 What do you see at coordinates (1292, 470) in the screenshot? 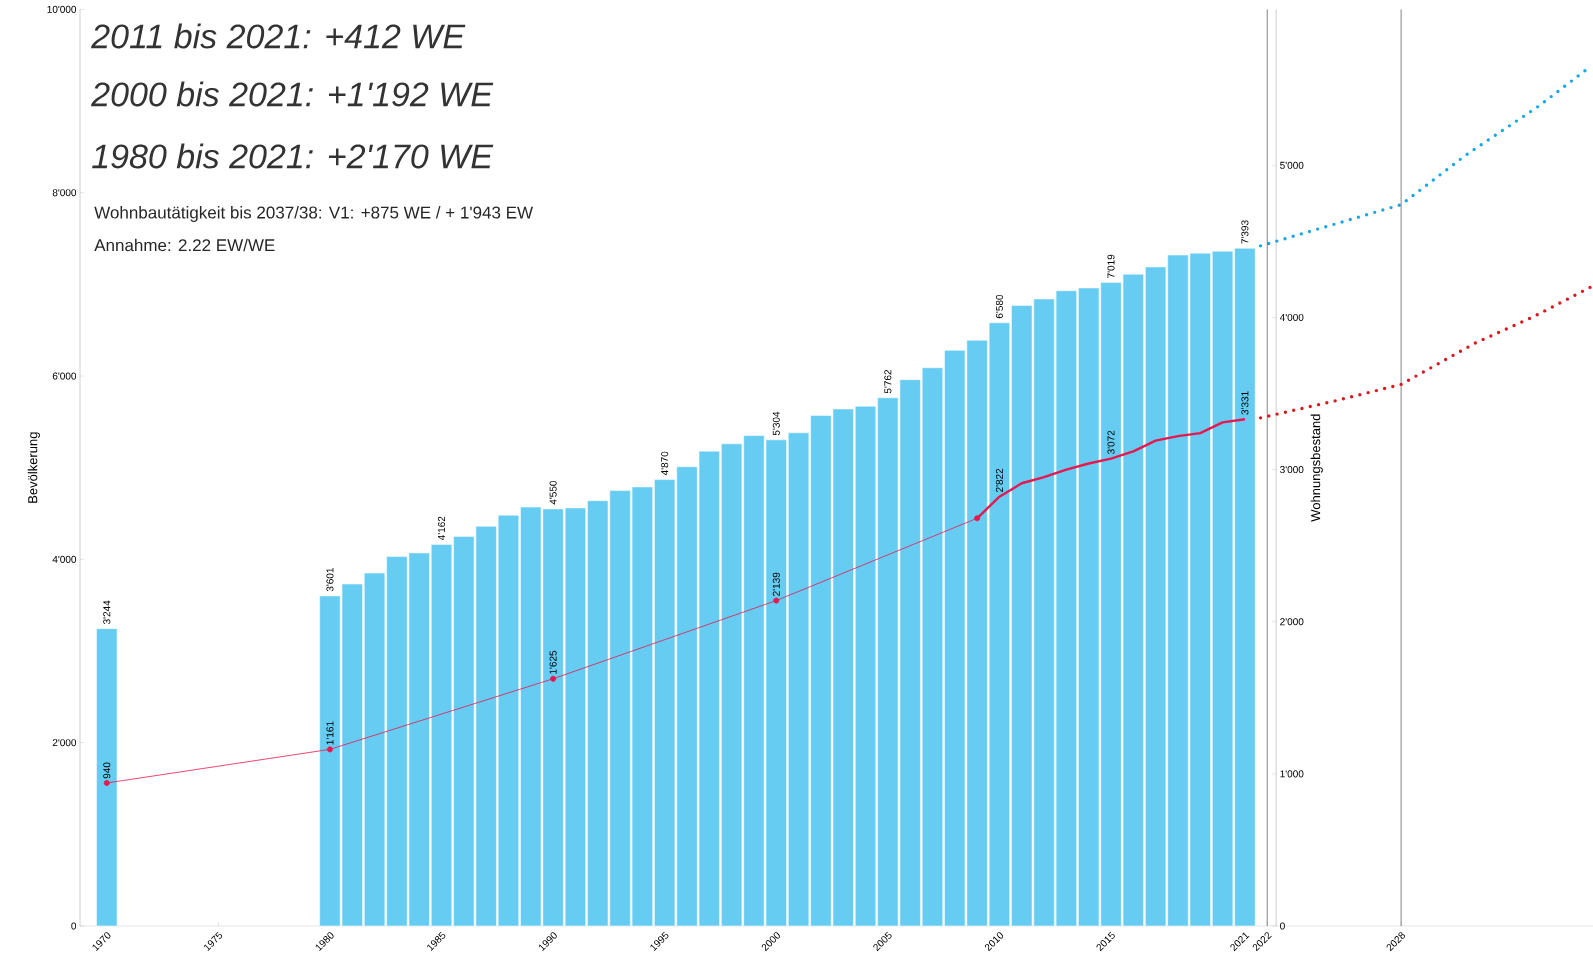
I see `y2-tick-label: 3'000` at bounding box center [1292, 470].